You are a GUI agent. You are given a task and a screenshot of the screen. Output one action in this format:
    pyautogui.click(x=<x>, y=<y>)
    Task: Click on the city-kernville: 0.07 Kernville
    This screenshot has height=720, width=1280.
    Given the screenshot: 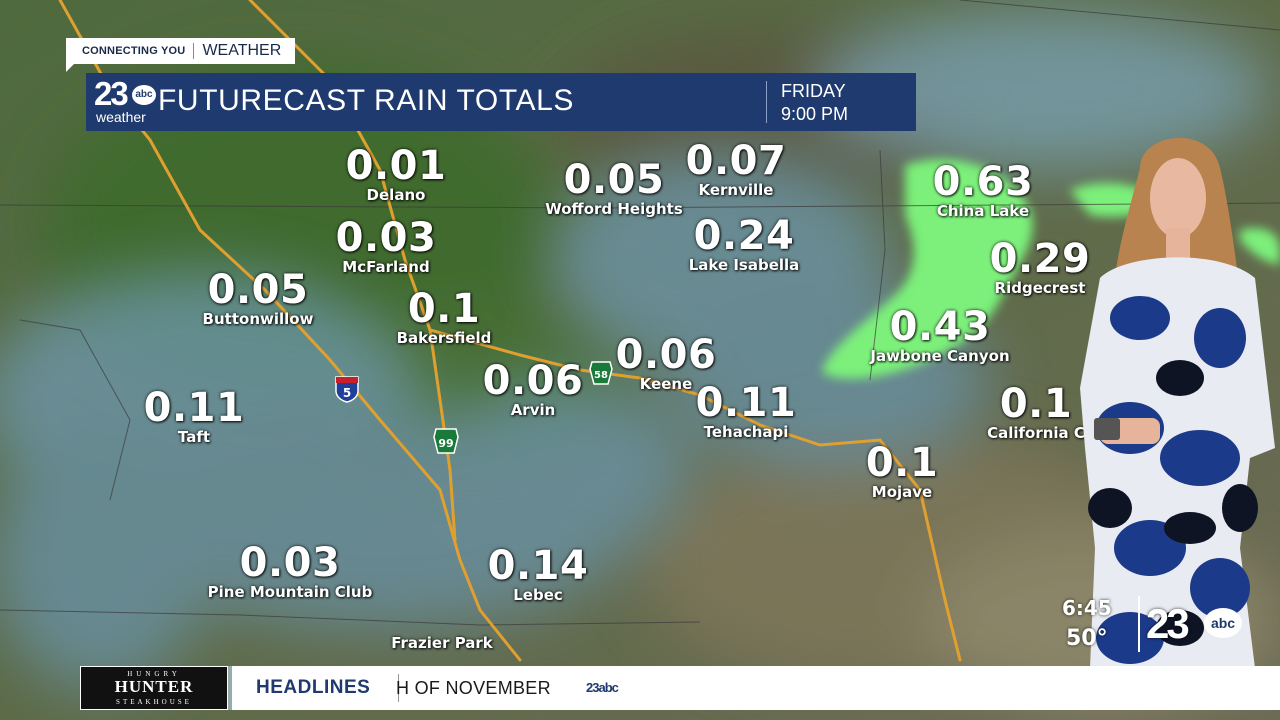 What is the action you would take?
    pyautogui.click(x=736, y=169)
    